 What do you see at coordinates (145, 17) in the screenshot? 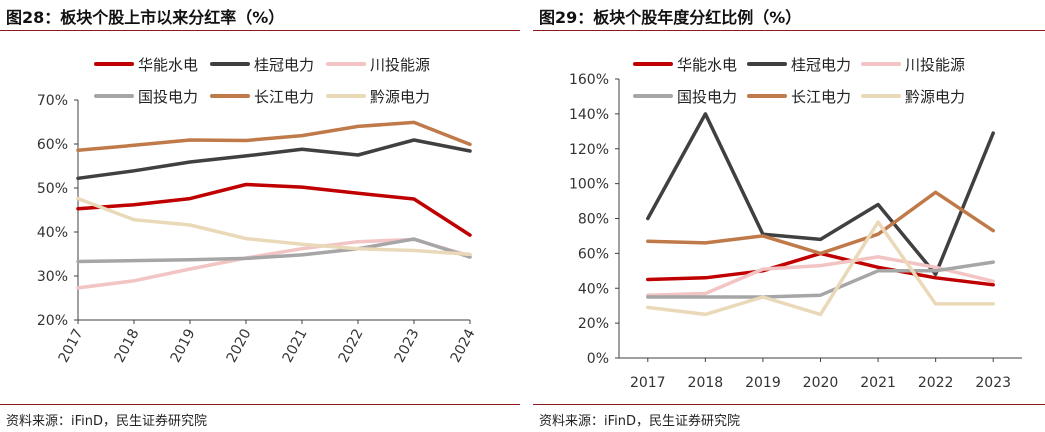
I see `chart-title: 图28：板块个股上市以来分红率（%）` at bounding box center [145, 17].